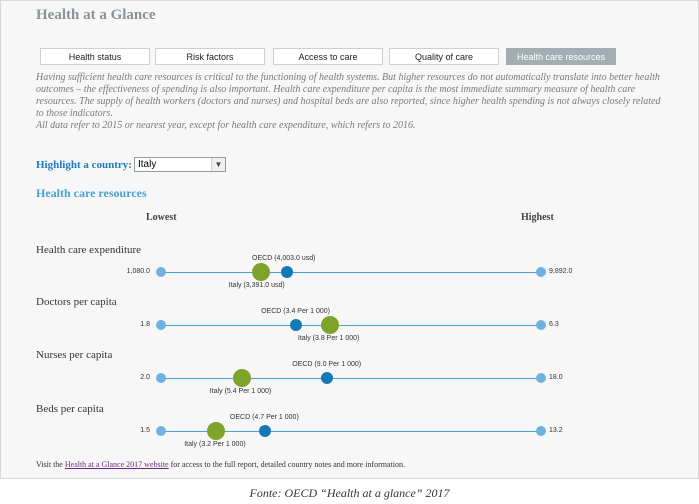  What do you see at coordinates (284, 258) in the screenshot?
I see `oecd-value-label: OECD (4,003.0 usd)` at bounding box center [284, 258].